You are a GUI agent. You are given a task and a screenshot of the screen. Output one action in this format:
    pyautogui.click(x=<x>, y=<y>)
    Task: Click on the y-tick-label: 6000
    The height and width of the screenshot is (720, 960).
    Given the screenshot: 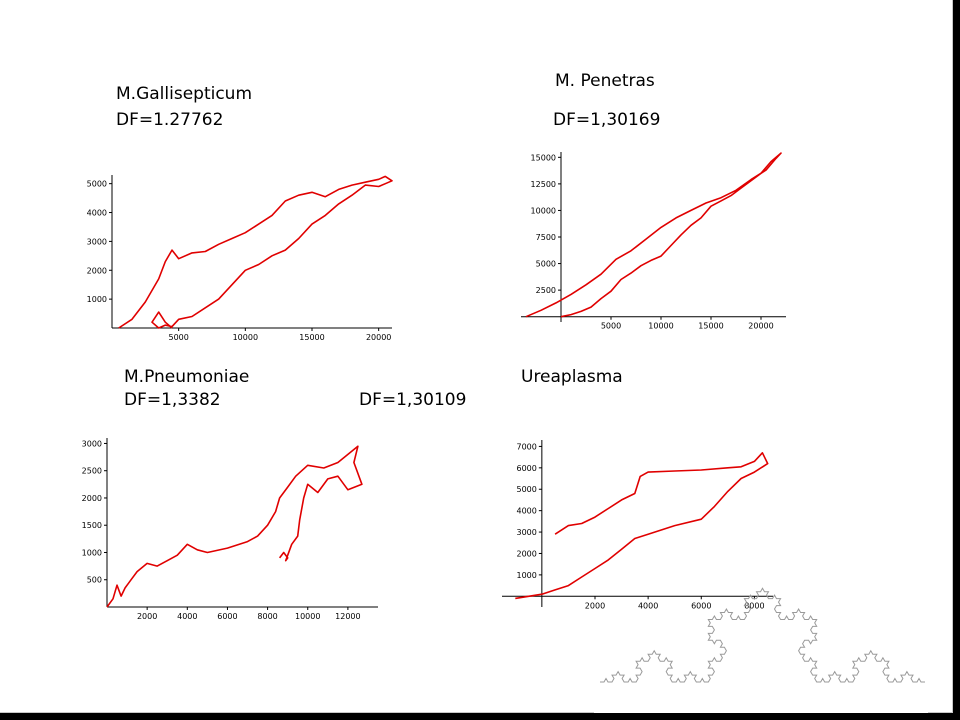 What is the action you would take?
    pyautogui.click(x=526, y=468)
    